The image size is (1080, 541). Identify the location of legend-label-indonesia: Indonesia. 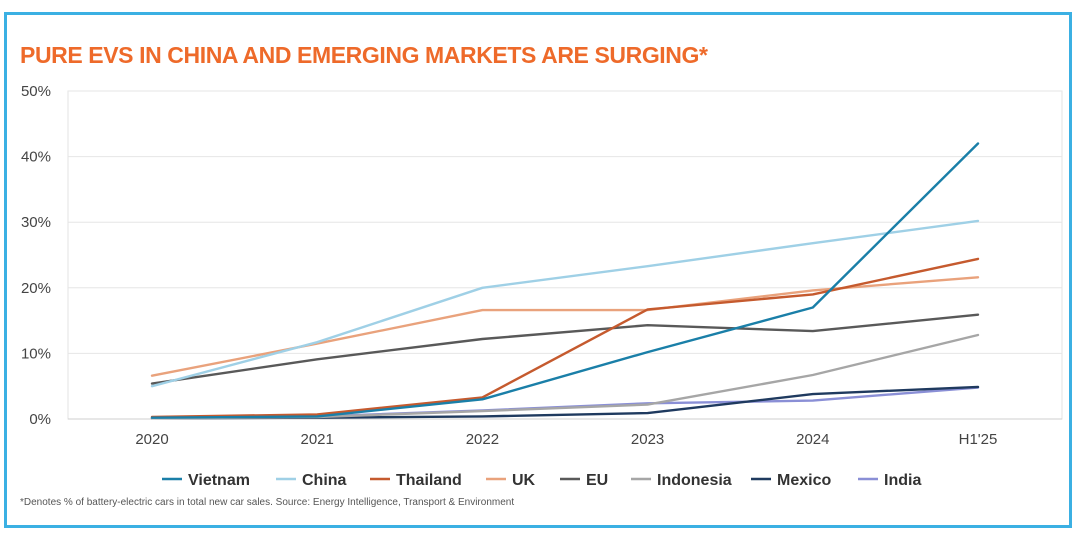
(694, 480).